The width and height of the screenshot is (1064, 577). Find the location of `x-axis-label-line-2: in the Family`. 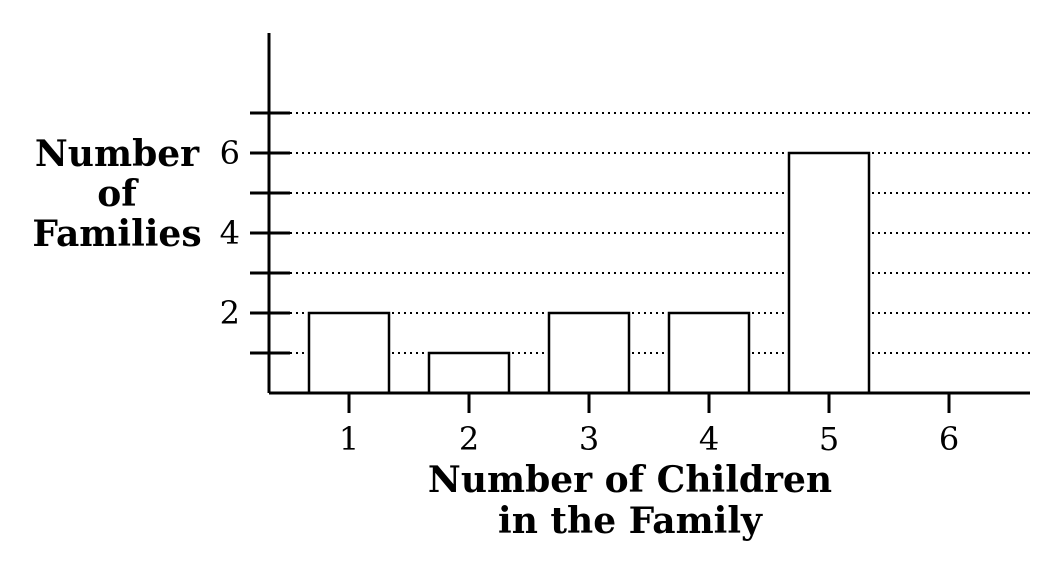

x-axis-label-line-2: in the Family is located at coordinates (630, 521).